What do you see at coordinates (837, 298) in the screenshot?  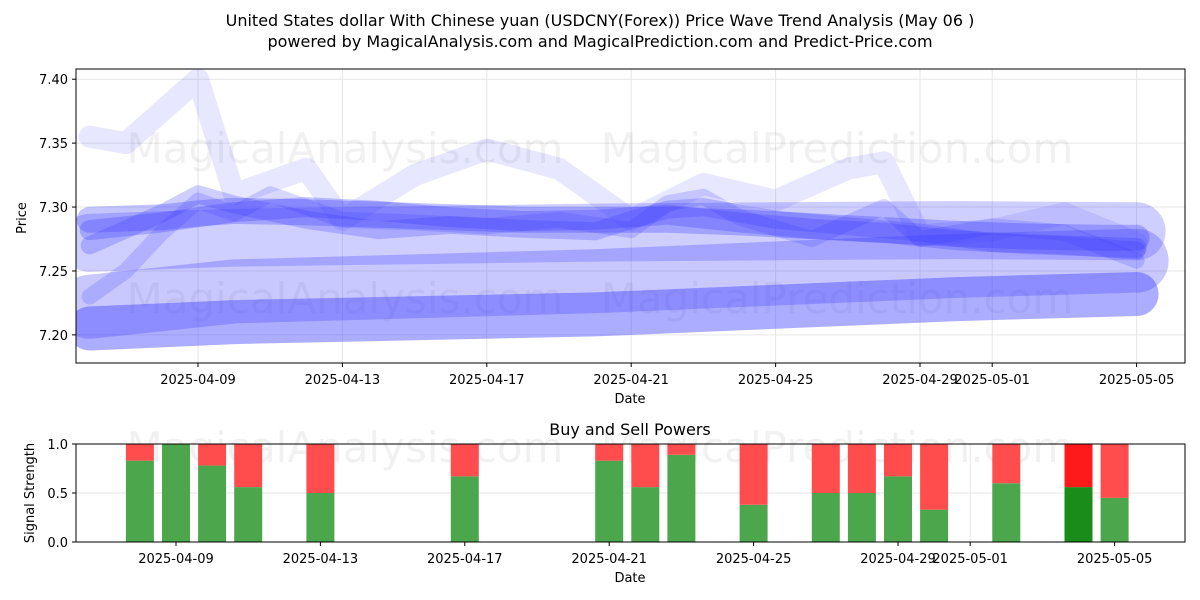 I see `watermark-prediction-mid: MagicalPrediction.com` at bounding box center [837, 298].